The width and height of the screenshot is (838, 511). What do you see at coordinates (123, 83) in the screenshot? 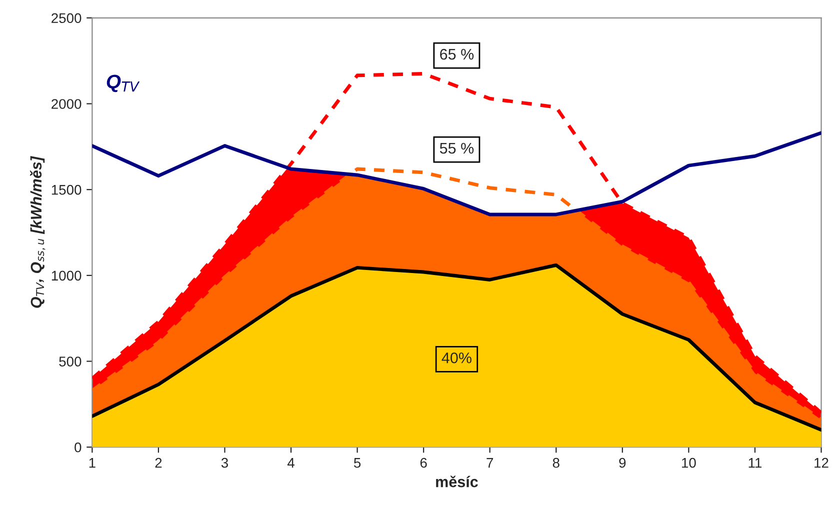
I see `annotation: Q$_{TV}$` at bounding box center [123, 83].